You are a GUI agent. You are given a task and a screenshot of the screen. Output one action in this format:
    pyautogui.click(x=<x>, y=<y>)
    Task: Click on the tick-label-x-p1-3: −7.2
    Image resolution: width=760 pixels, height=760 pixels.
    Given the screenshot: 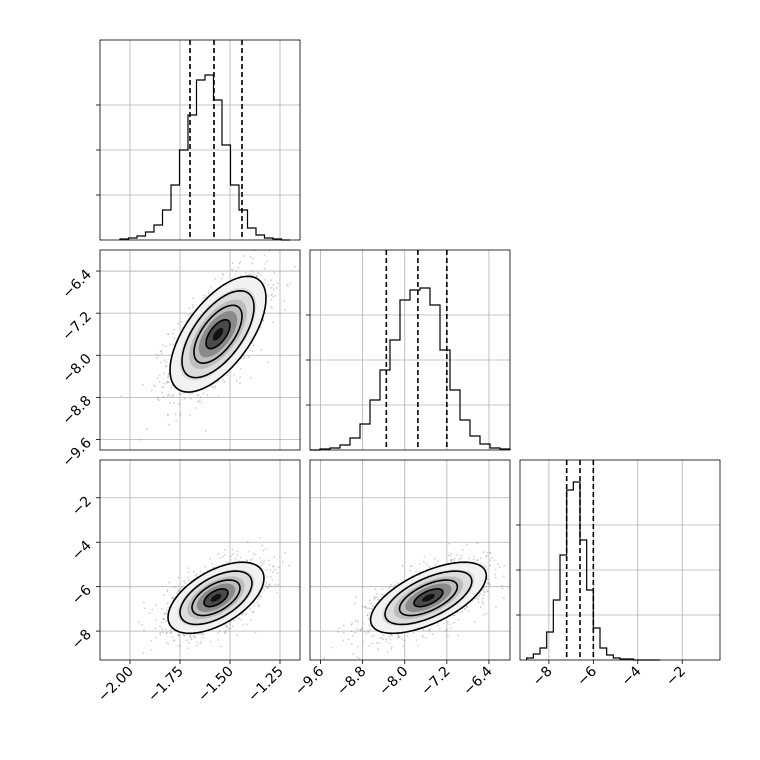 What is the action you would take?
    pyautogui.click(x=435, y=681)
    